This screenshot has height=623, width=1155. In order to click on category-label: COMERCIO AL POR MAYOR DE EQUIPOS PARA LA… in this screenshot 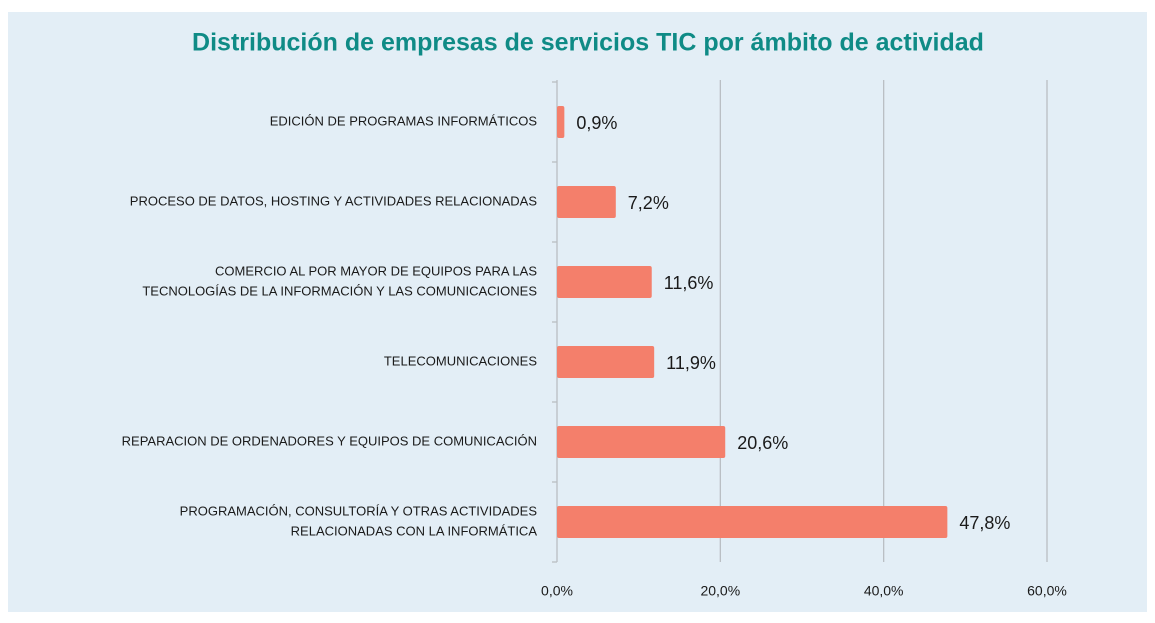, I will do `click(376, 270)`.